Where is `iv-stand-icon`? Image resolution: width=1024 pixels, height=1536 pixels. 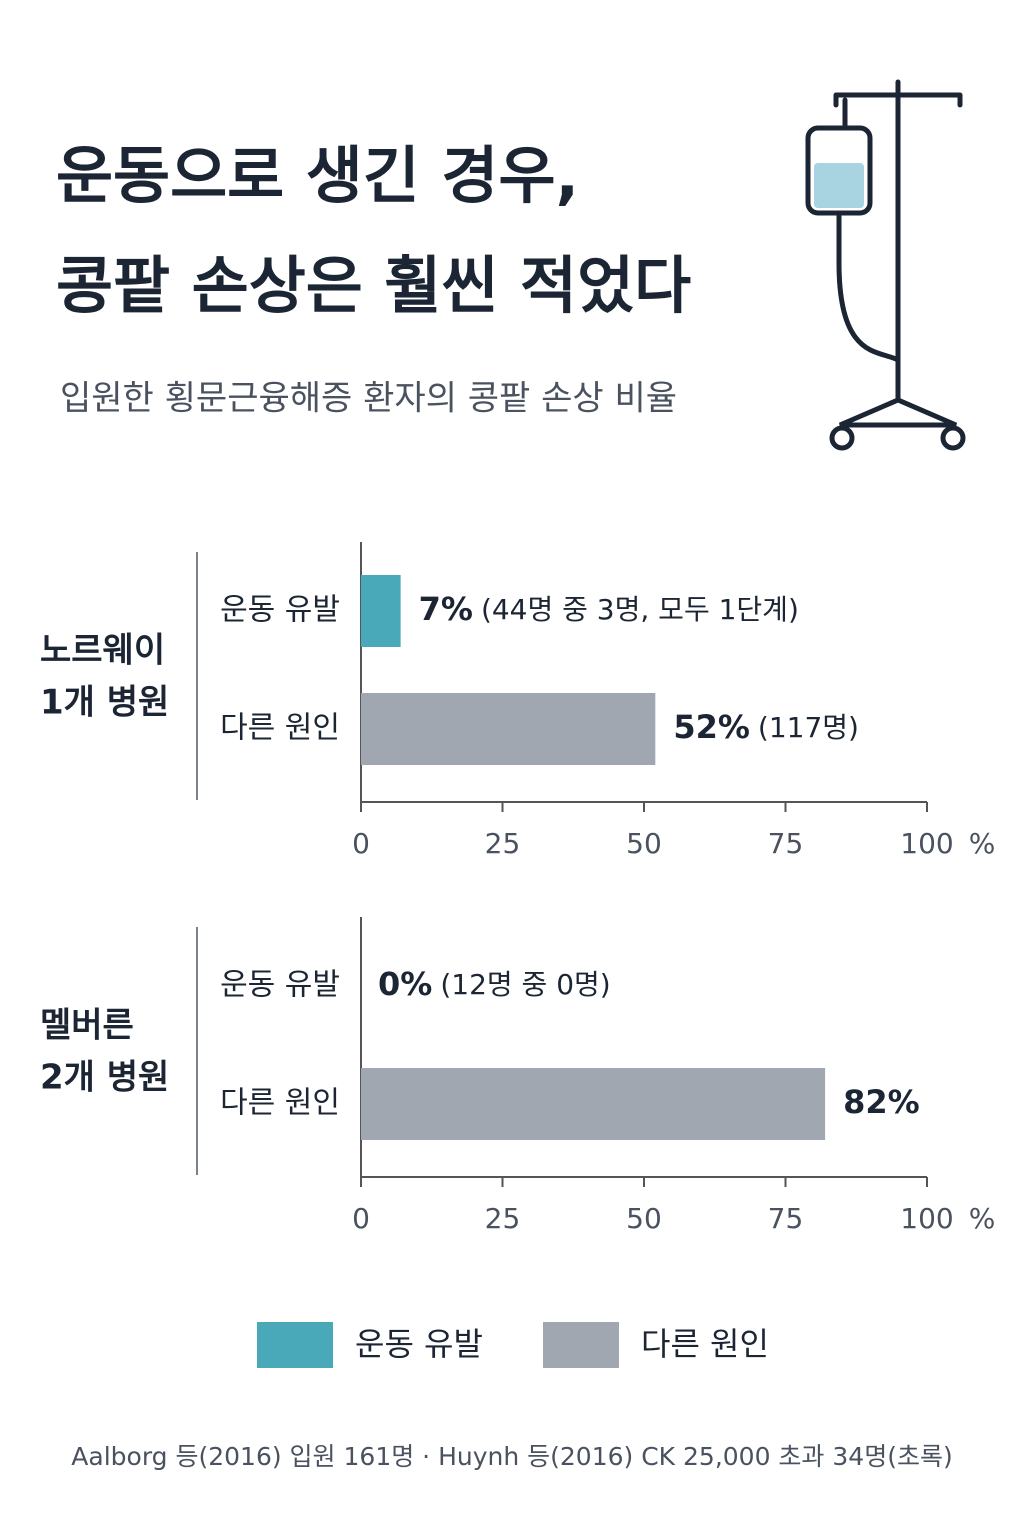 iv-stand-icon is located at coordinates (885, 265).